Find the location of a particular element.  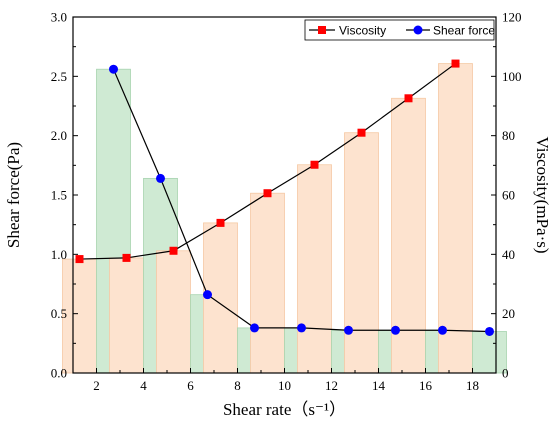

legend-viscosity-label: Viscosity is located at coordinates (362, 31).